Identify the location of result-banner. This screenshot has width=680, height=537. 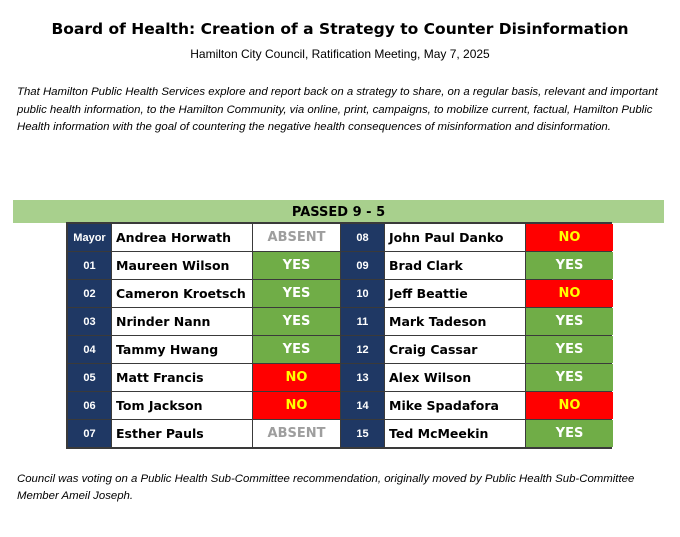
(338, 211).